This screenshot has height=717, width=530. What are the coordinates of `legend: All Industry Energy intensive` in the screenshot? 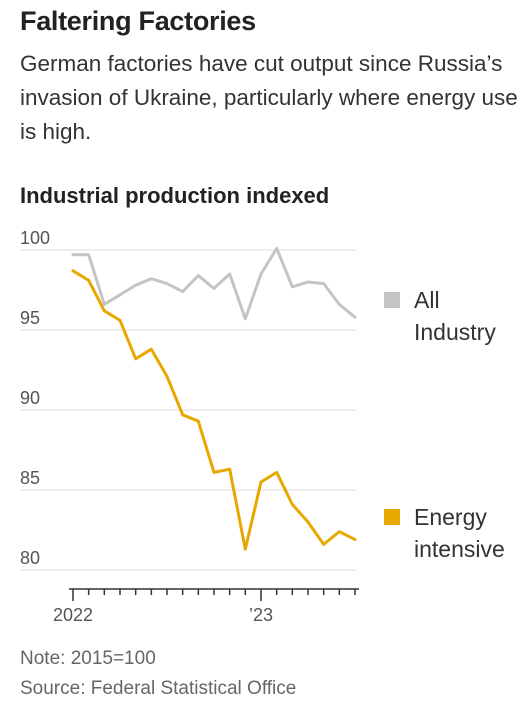 It's located at (444, 424).